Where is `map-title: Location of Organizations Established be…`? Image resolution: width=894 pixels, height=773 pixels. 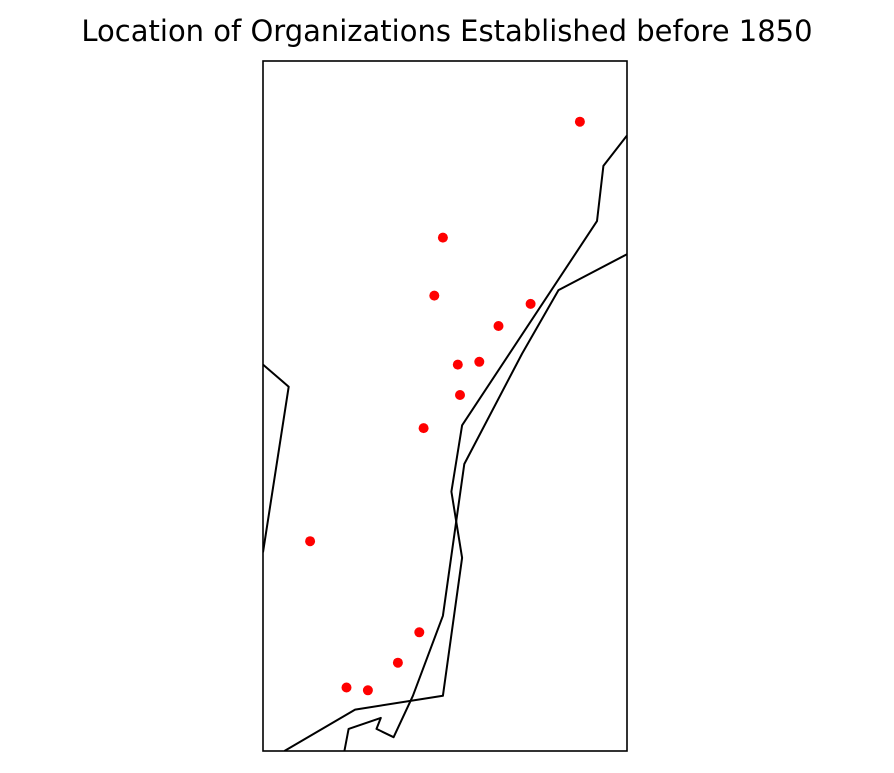
map-title: Location of Organizations Established be… is located at coordinates (447, 31).